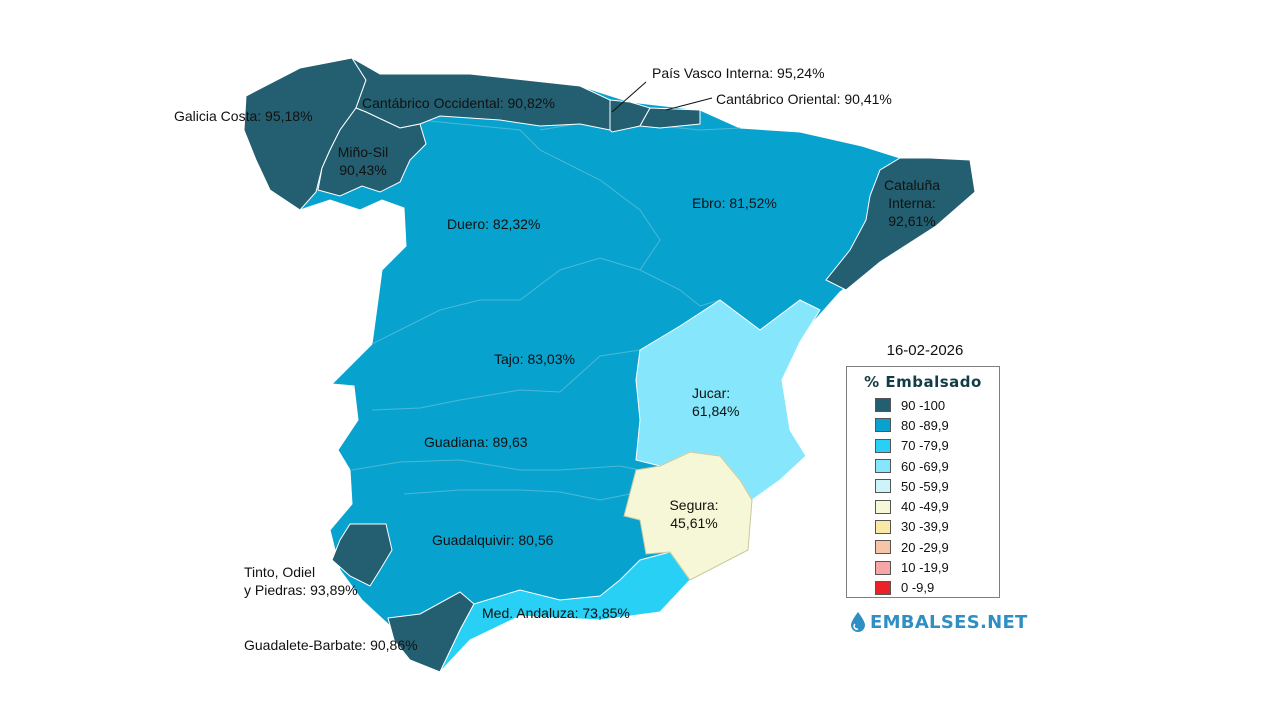 The image size is (1280, 720). I want to click on basin-jucar, so click(728, 400).